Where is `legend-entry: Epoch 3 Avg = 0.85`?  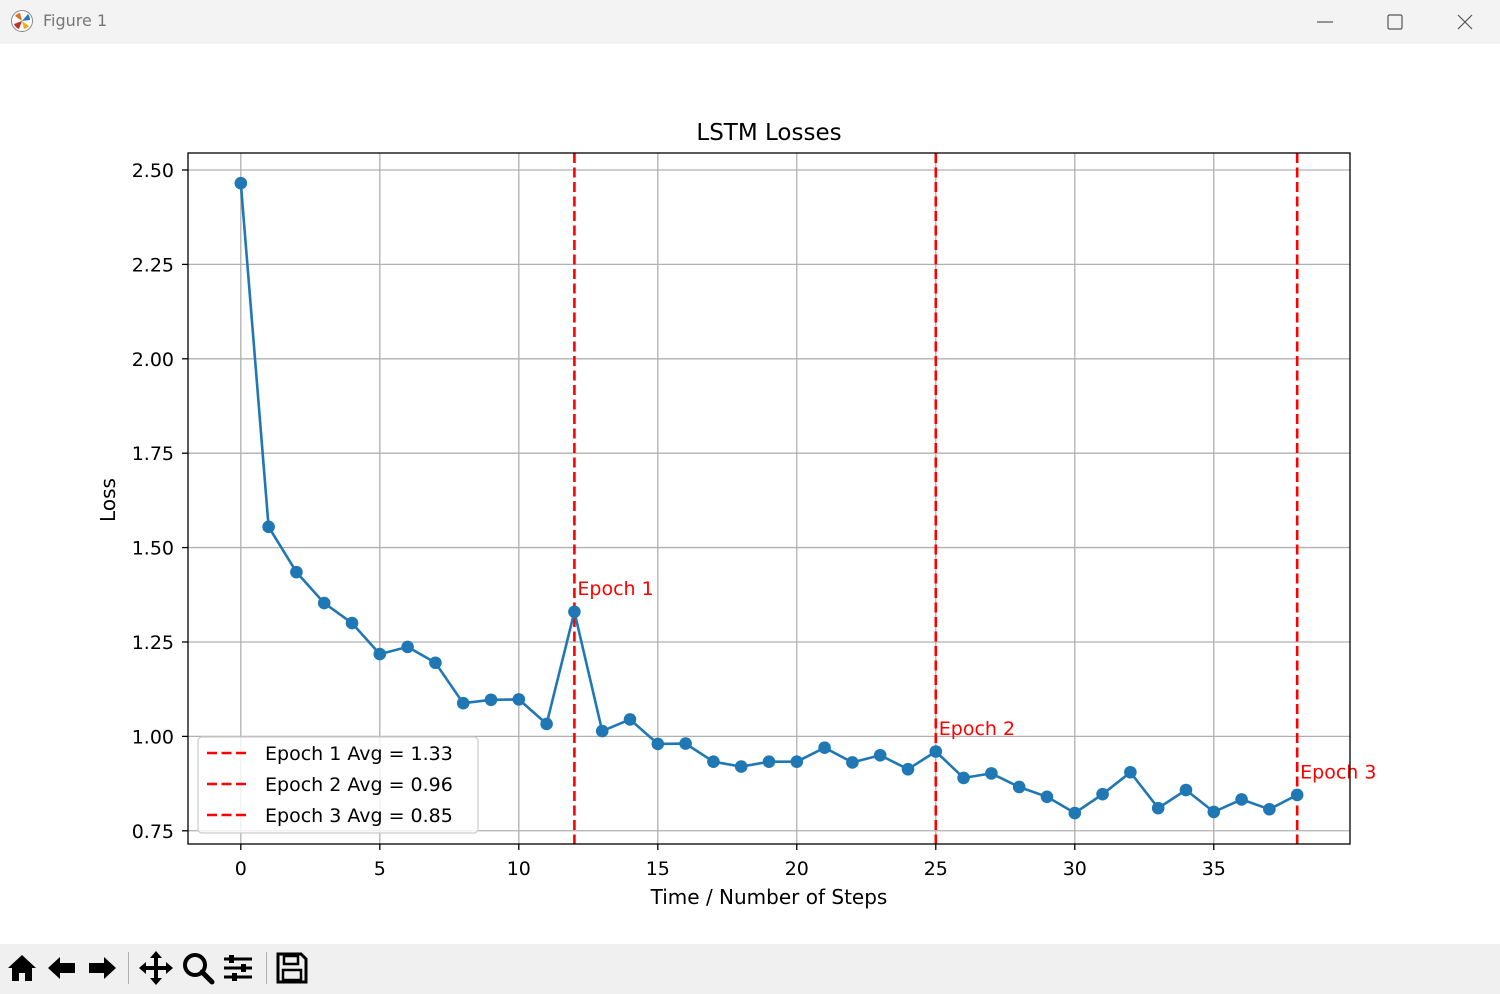
legend-entry: Epoch 3 Avg = 0.85 is located at coordinates (359, 816).